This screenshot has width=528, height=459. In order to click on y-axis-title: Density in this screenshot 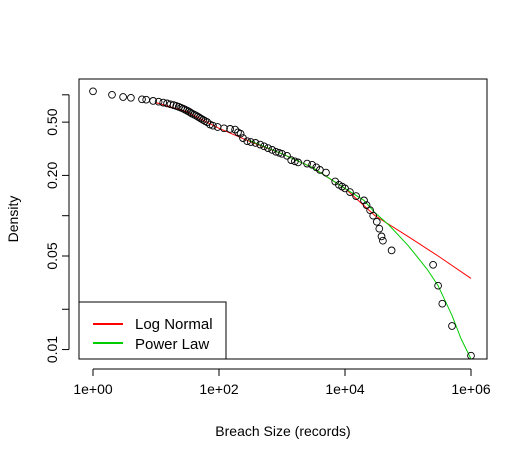, I will do `click(13, 219)`.